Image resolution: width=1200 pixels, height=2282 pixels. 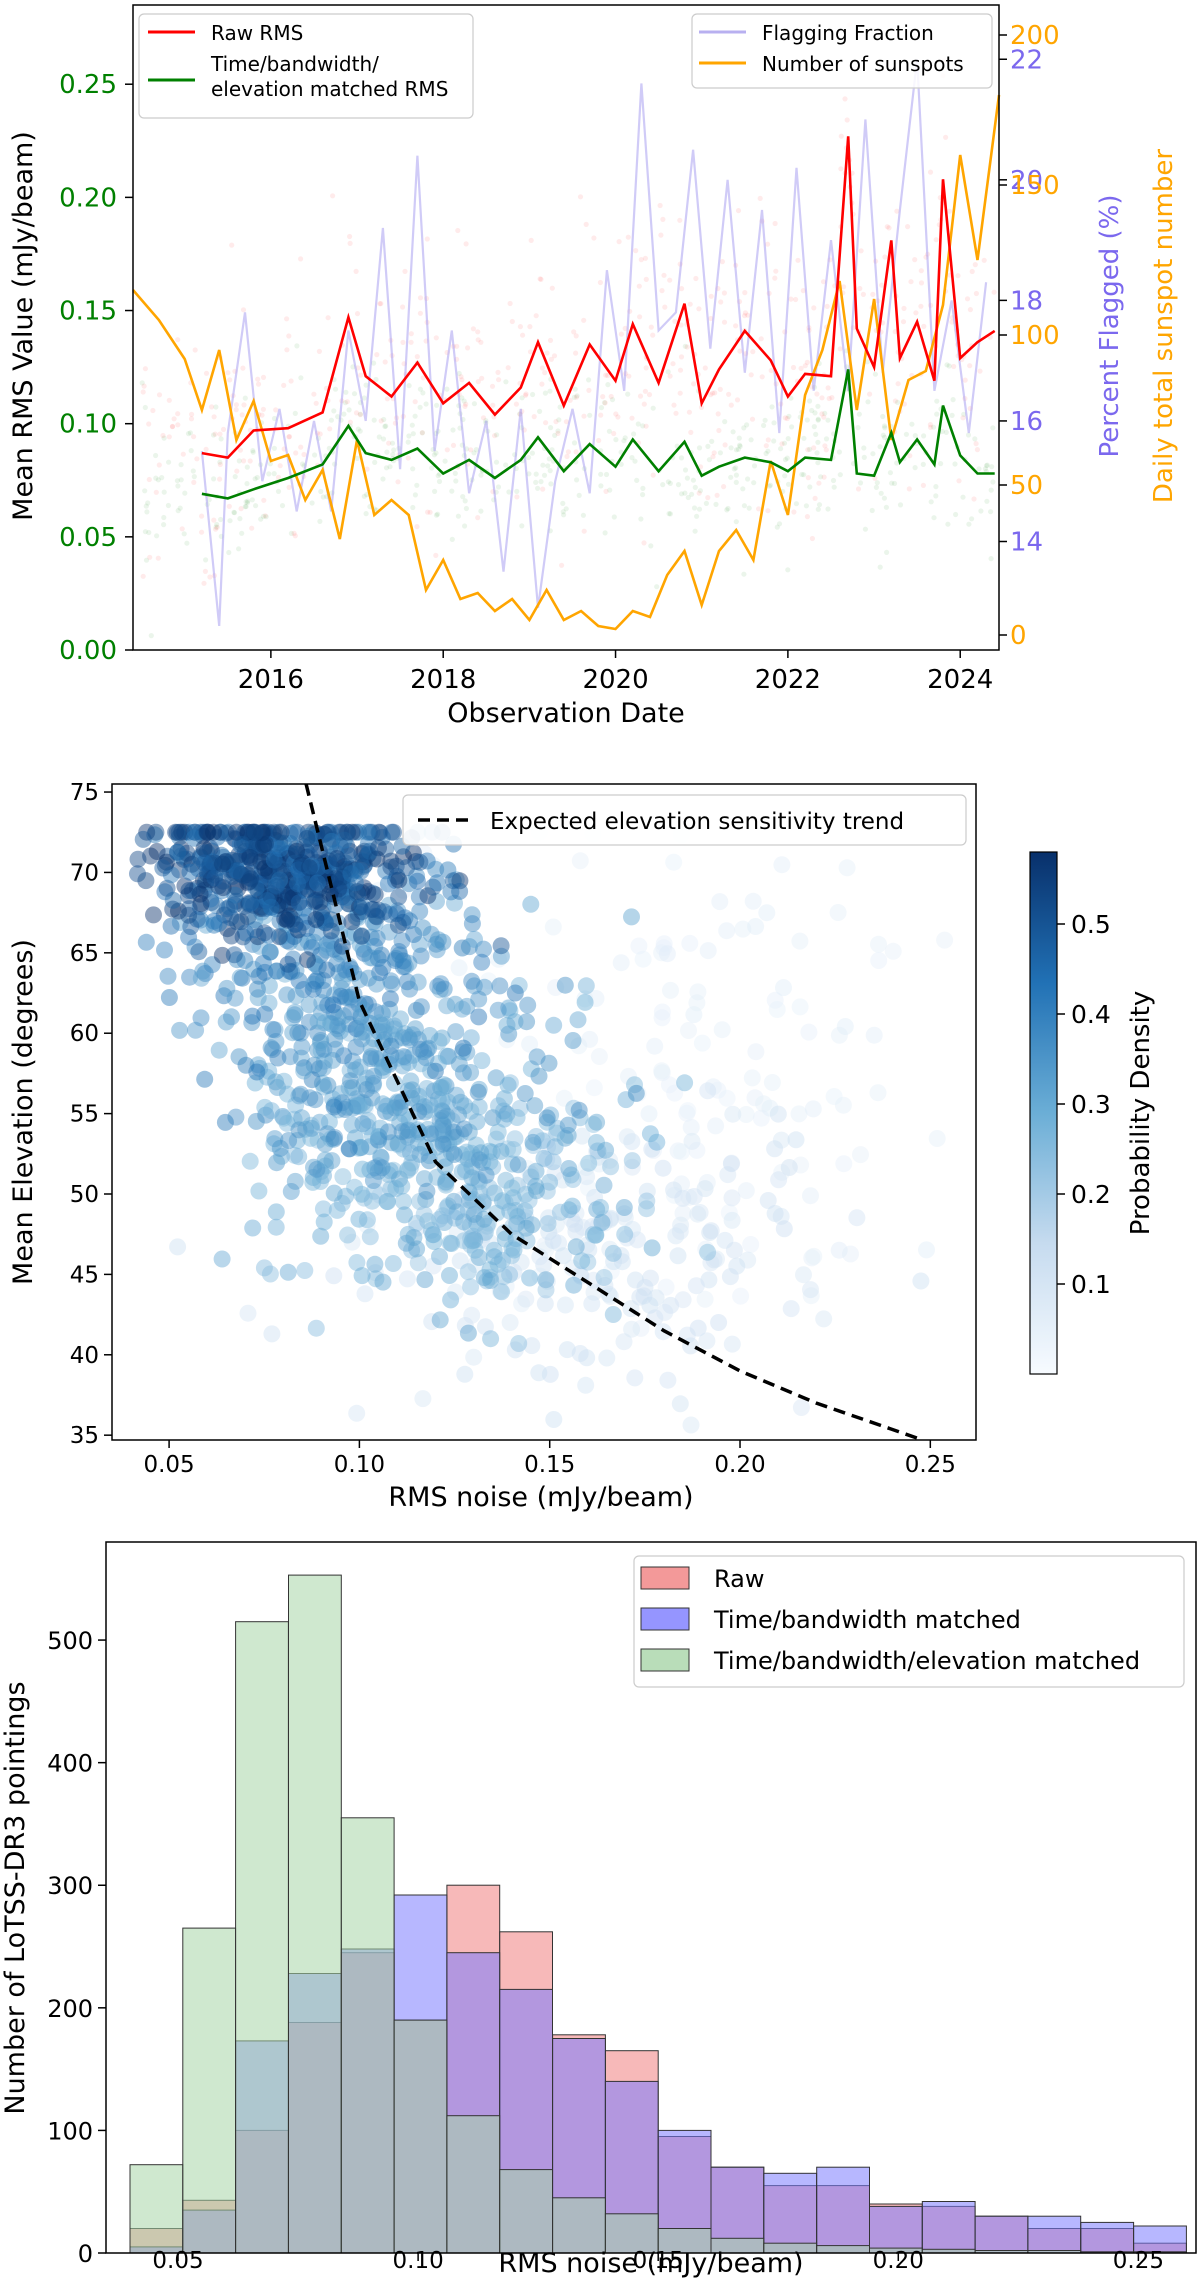 What do you see at coordinates (168, 1465) in the screenshot?
I see `x-tick-label: 0.05` at bounding box center [168, 1465].